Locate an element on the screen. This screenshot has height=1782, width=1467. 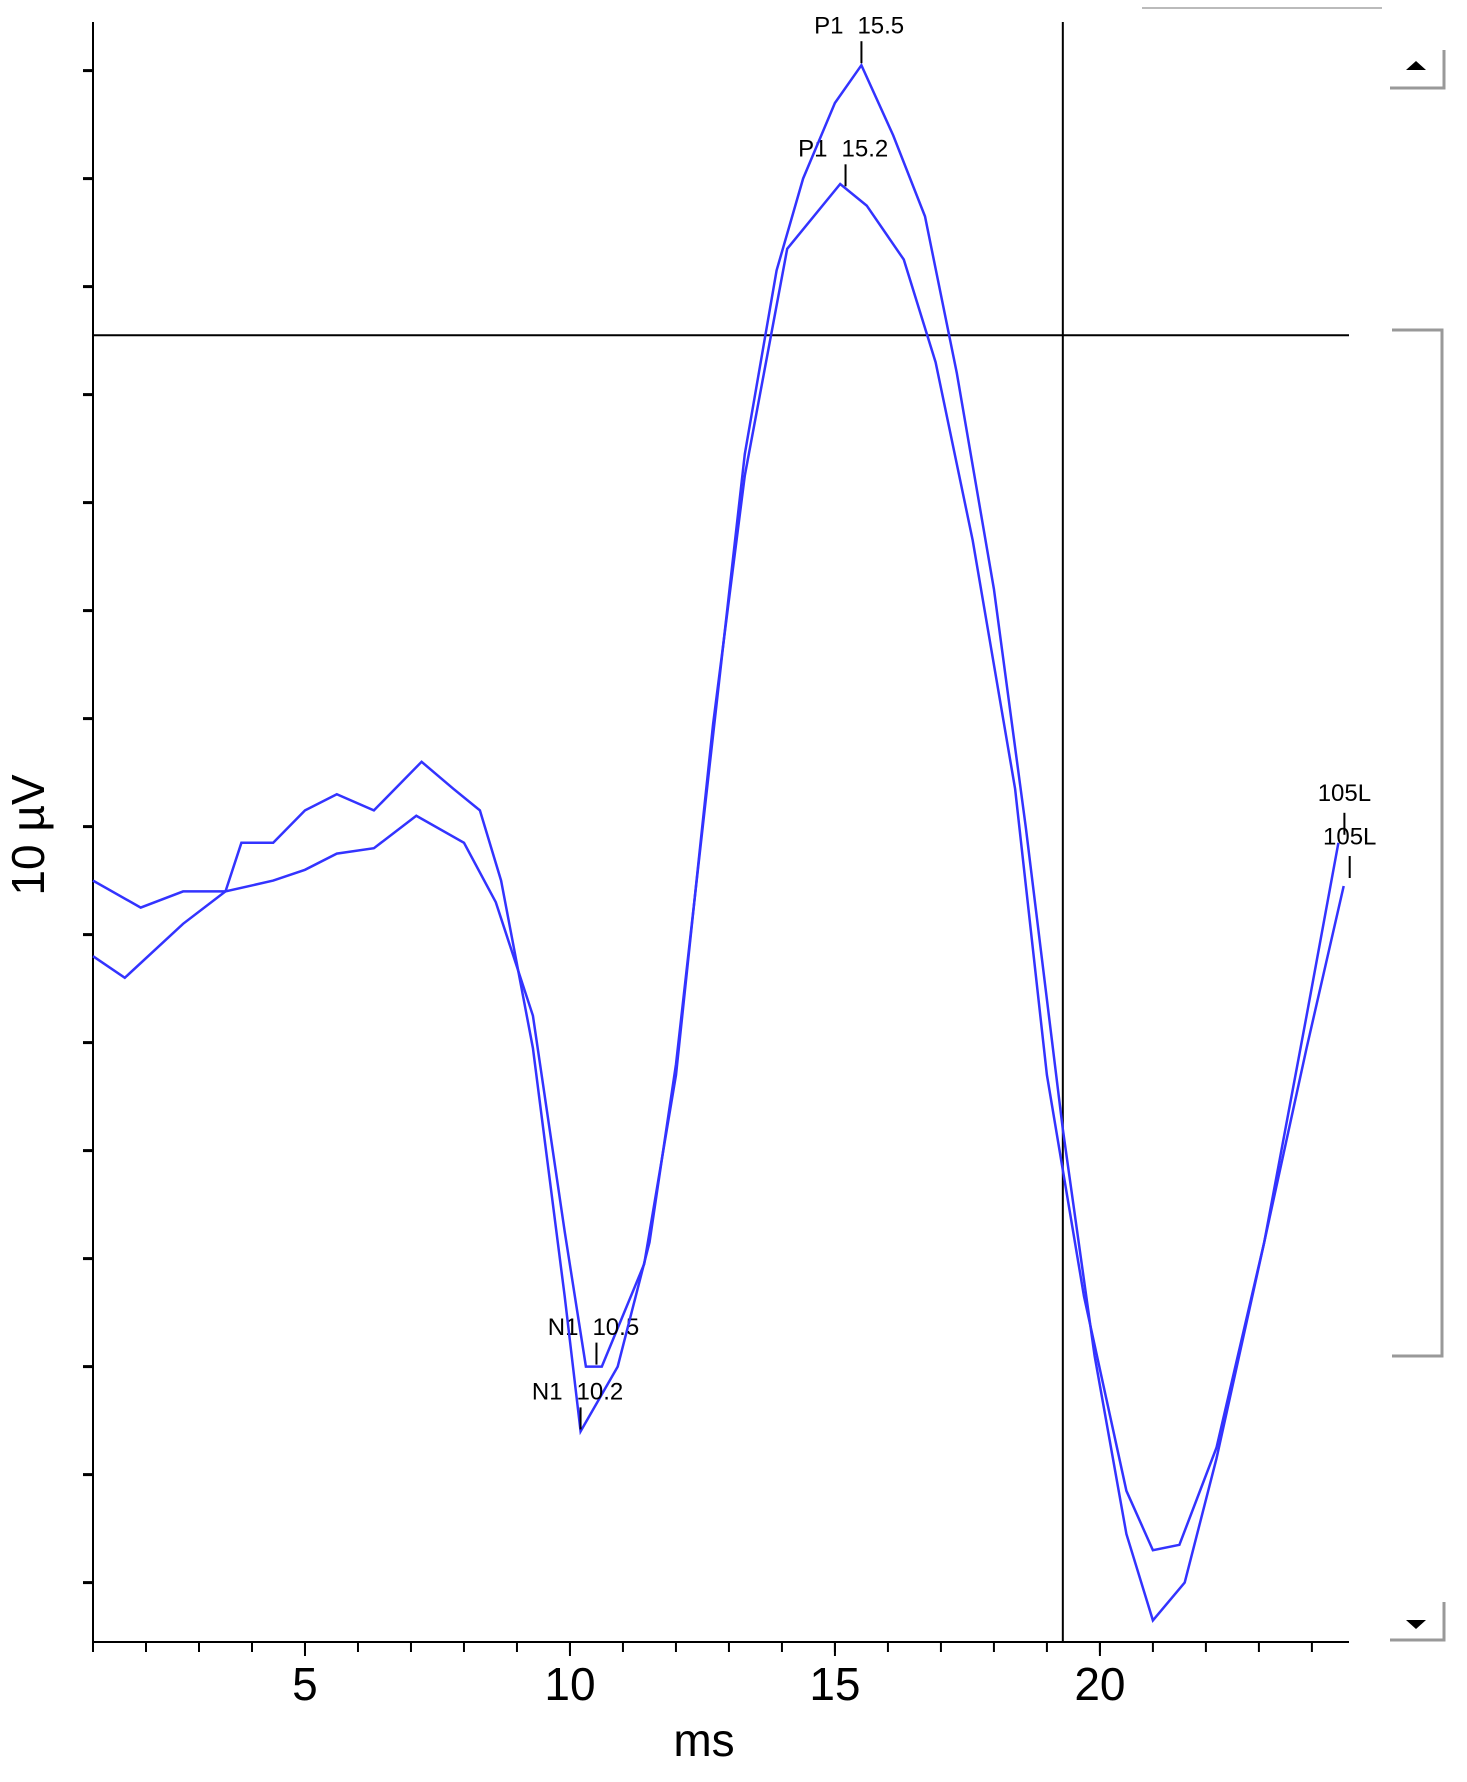
x-axis-label: ms is located at coordinates (703, 1740).